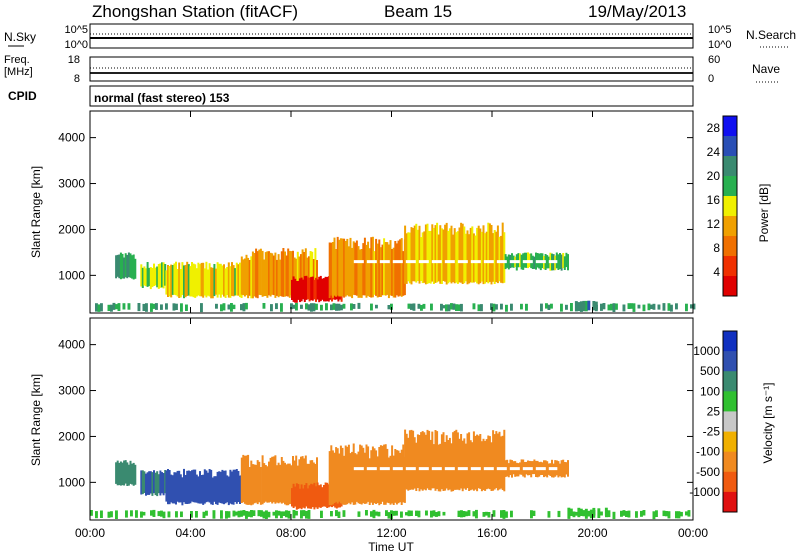  Describe the element at coordinates (714, 60) in the screenshot. I see `freq-right-tick-top: 60` at that location.